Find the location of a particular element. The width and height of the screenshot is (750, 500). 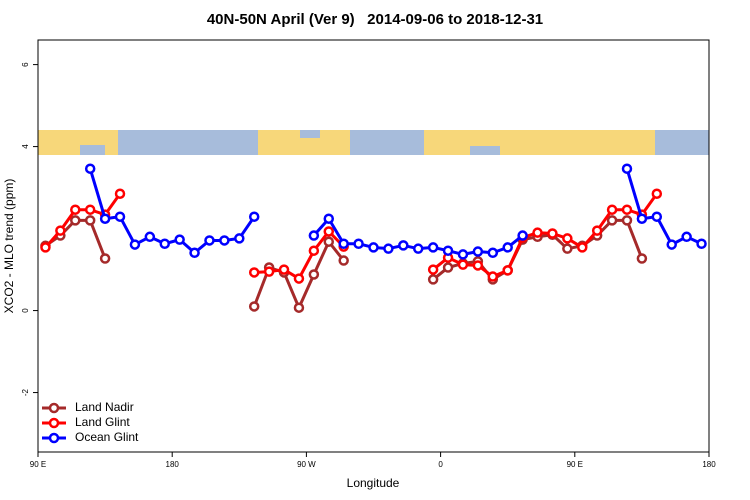

legend-label: Ocean Glint is located at coordinates (107, 437).